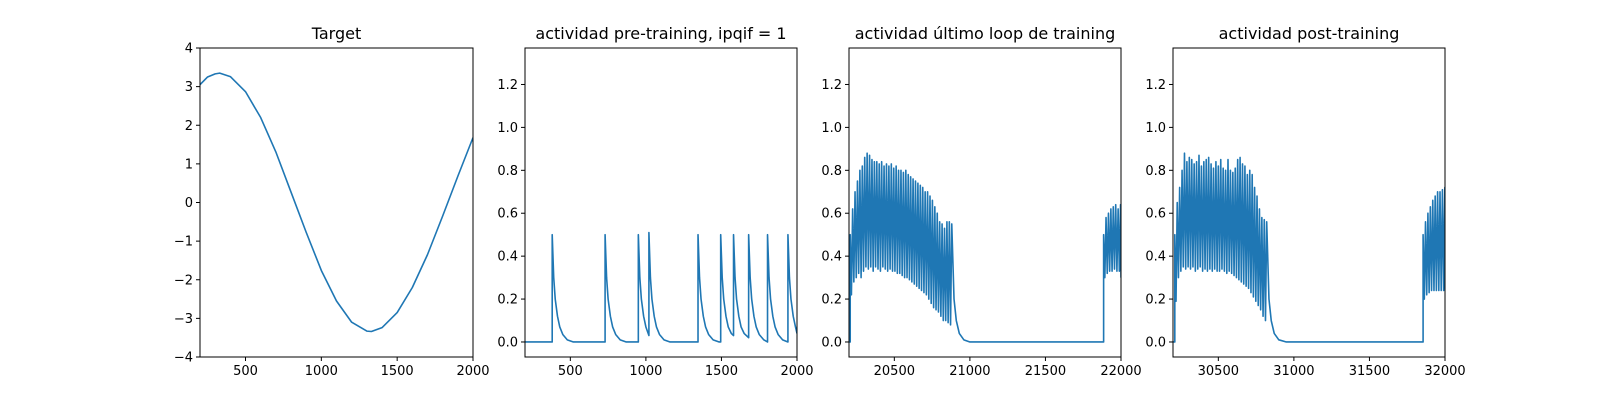 The width and height of the screenshot is (1600, 400). Describe the element at coordinates (336, 33) in the screenshot. I see `subplot-1-title: Target` at that location.